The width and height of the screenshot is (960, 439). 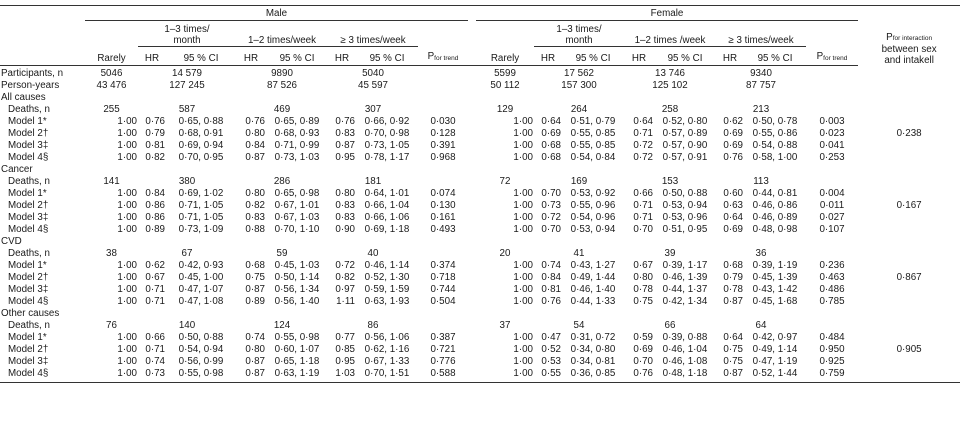 I want to click on male-hr-3-week: 0·95, so click(x=345, y=157).